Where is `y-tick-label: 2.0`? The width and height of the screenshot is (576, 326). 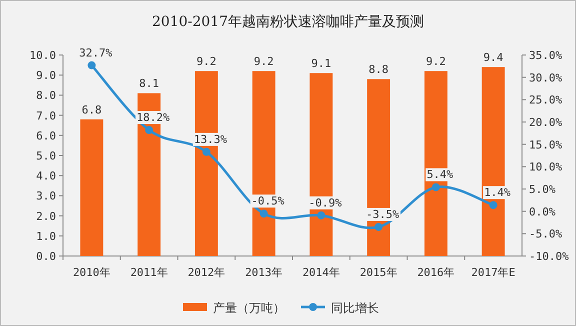 y-tick-label: 2.0 is located at coordinates (46, 216).